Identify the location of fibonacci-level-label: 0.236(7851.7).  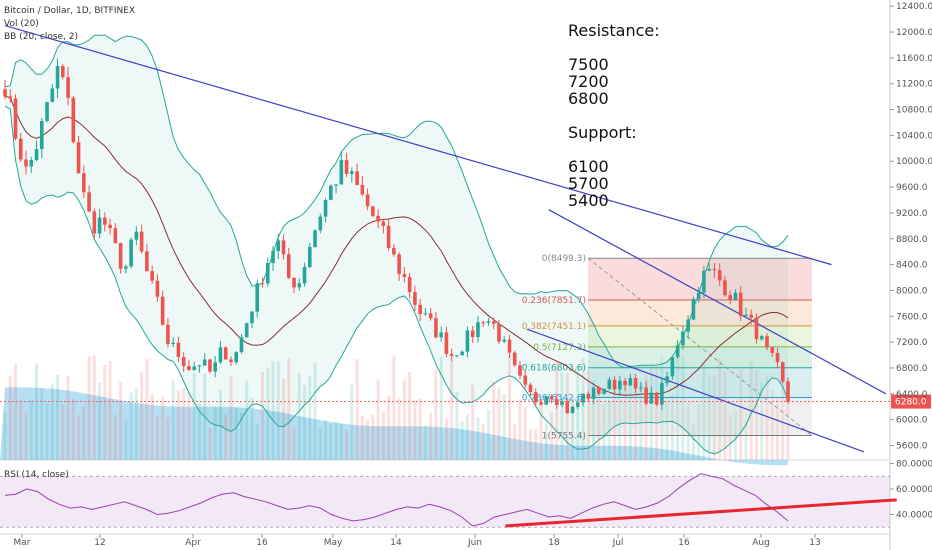
(554, 301).